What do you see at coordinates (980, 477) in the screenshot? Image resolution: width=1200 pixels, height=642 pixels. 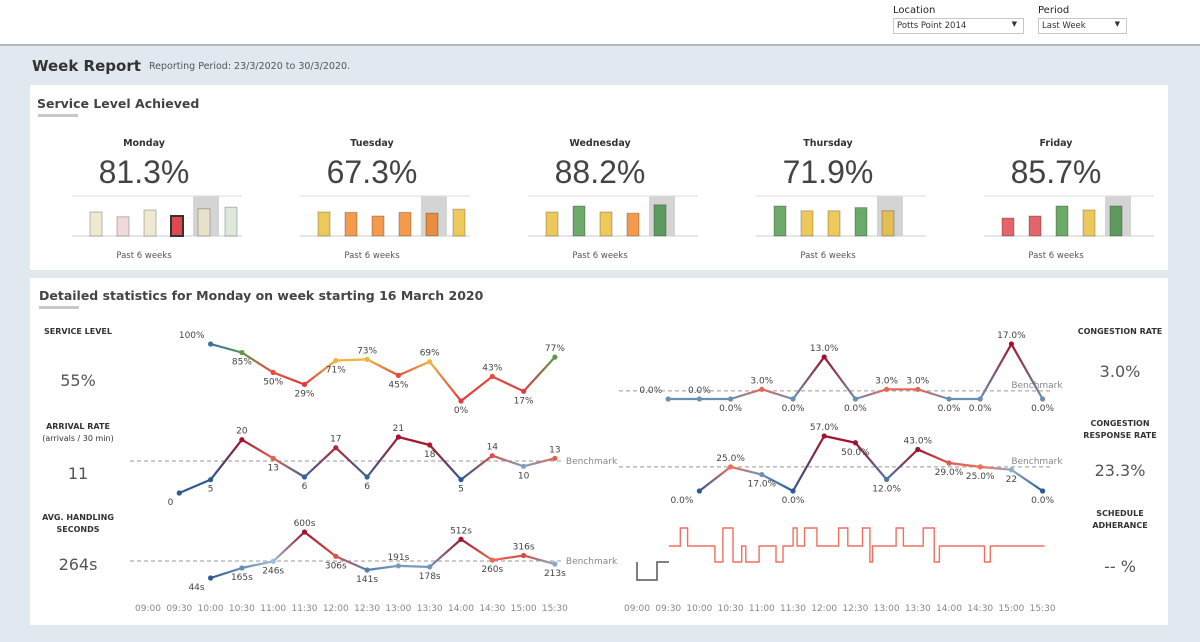 I see `data-label: 25.0%` at bounding box center [980, 477].